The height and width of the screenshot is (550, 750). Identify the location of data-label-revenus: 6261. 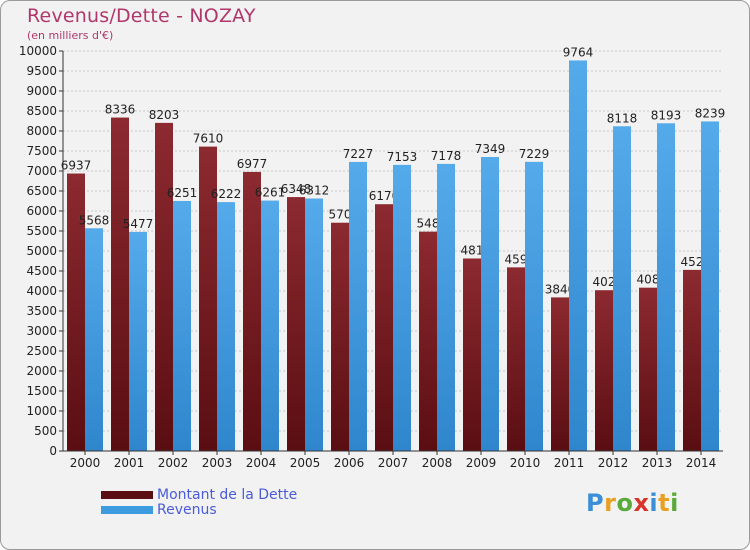
(270, 193).